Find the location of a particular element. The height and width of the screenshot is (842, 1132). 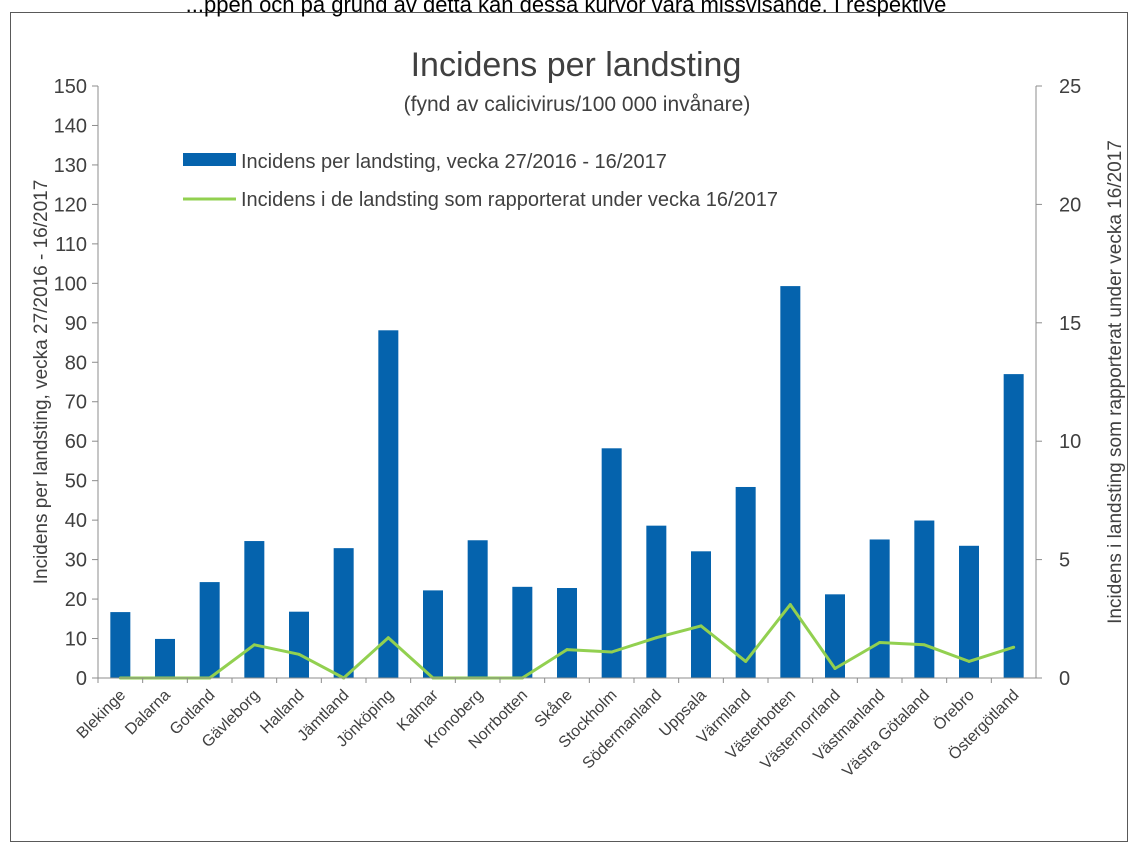

y-tick-label-left: 100 is located at coordinates (70, 284).